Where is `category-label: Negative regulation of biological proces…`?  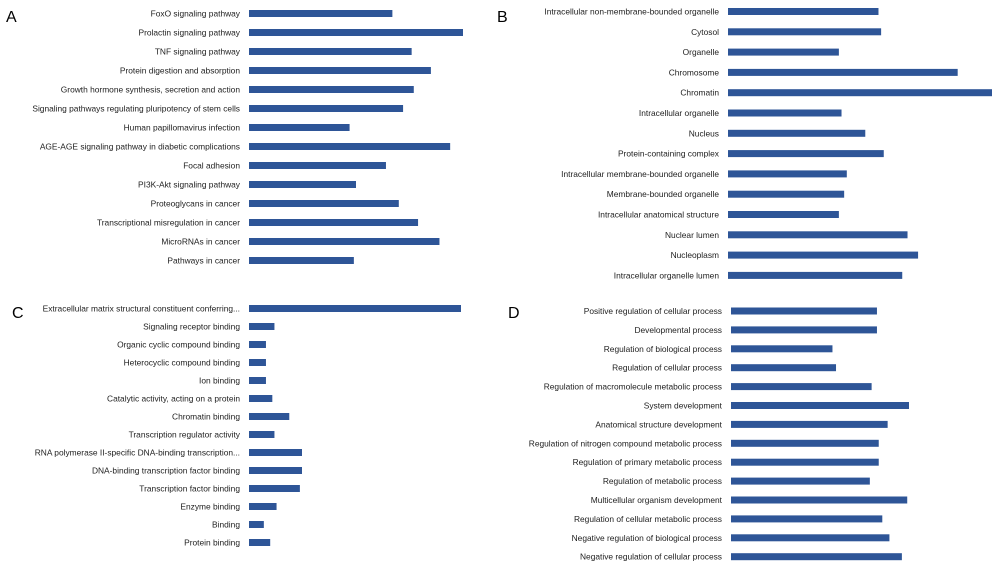 category-label: Negative regulation of biological proces… is located at coordinates (647, 538).